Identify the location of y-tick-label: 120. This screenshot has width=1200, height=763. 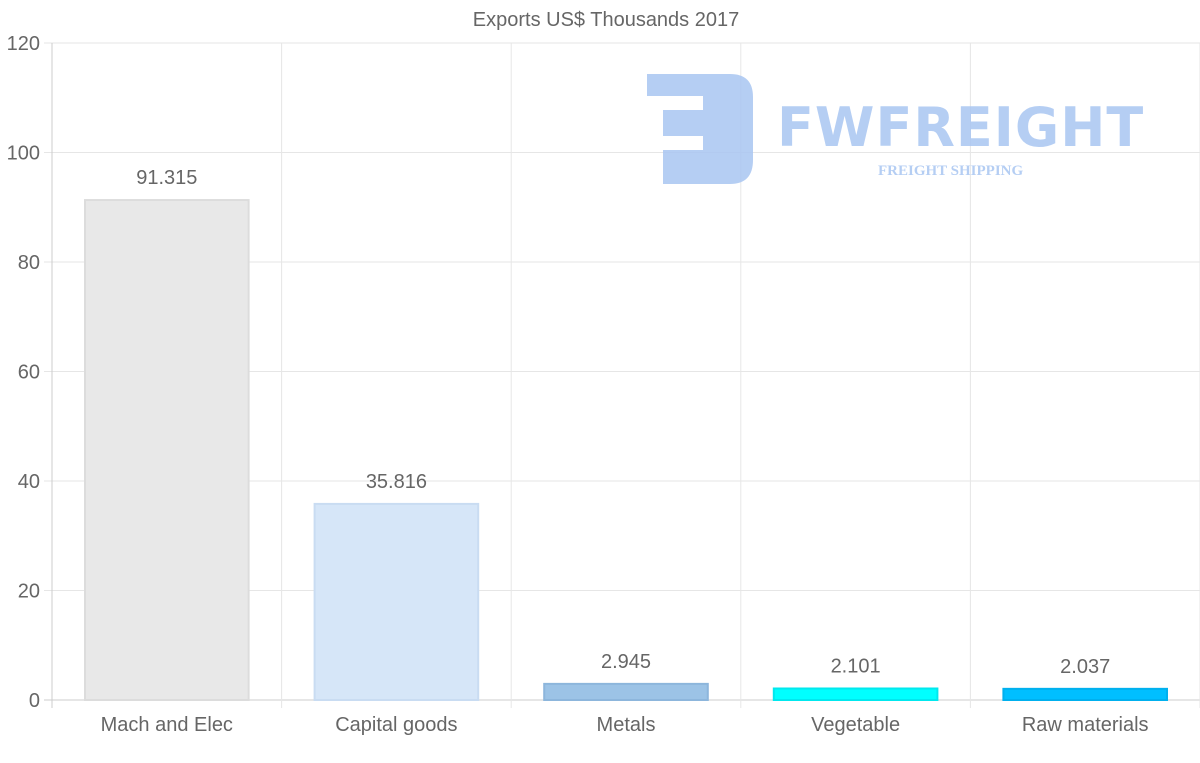
(23, 44).